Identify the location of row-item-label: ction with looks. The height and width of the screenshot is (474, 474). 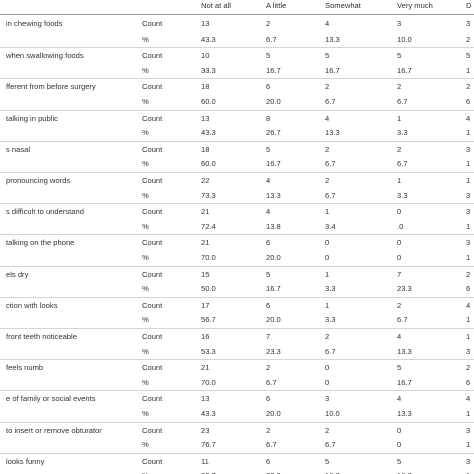
(32, 305).